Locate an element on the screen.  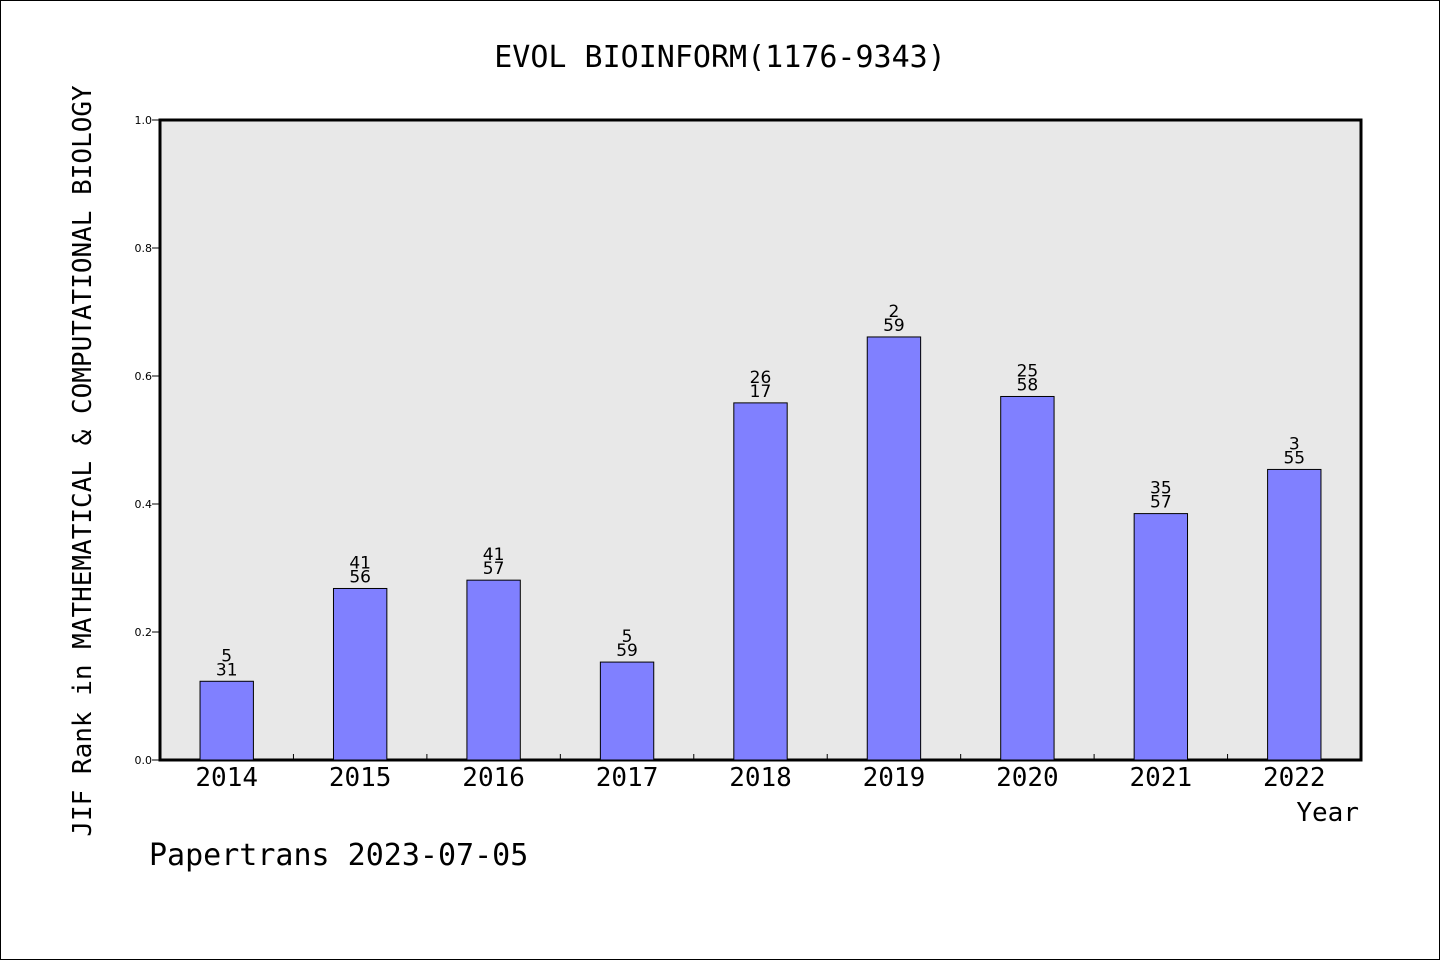
x-tick-label: 2014 is located at coordinates (226, 778).